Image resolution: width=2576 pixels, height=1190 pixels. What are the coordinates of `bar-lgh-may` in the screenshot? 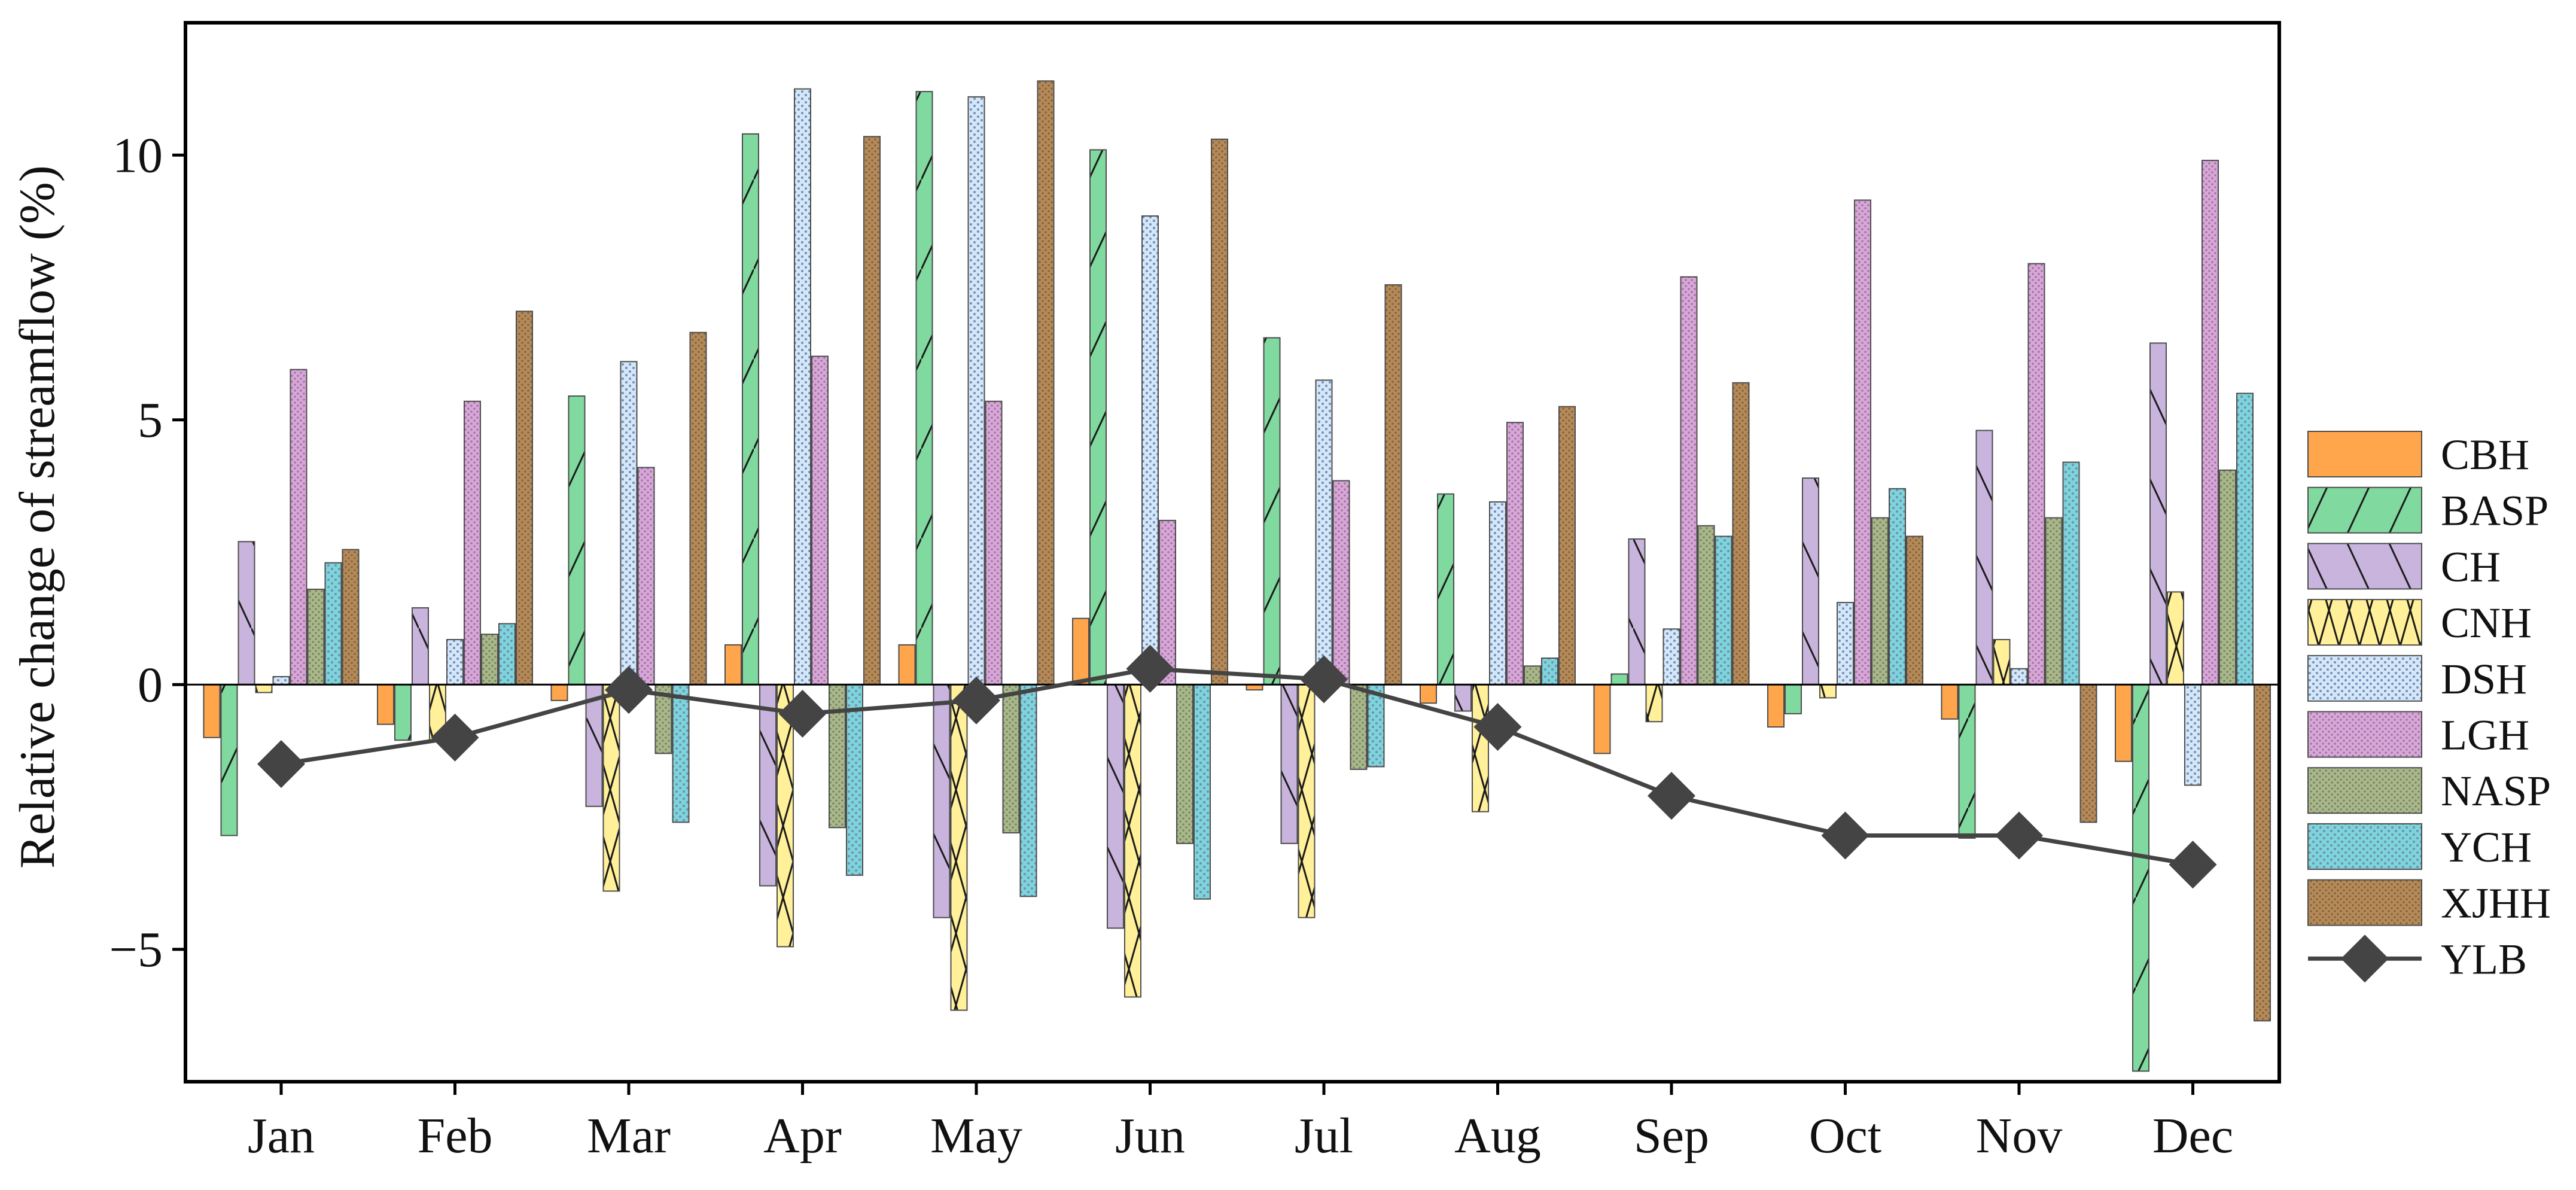 It's located at (994, 543).